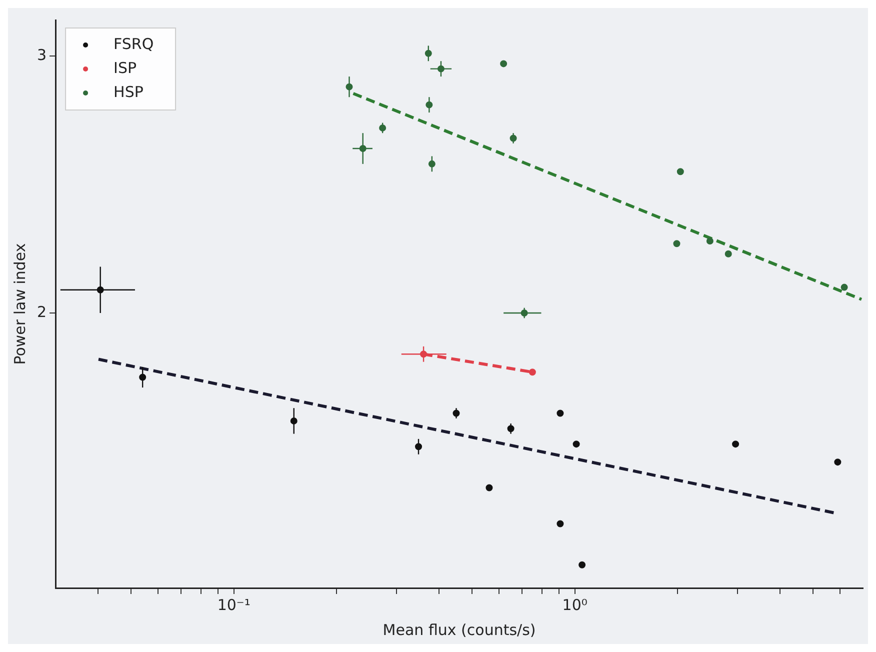 Image resolution: width=876 pixels, height=652 pixels. Describe the element at coordinates (129, 91) in the screenshot. I see `legend-label: HSP` at that location.